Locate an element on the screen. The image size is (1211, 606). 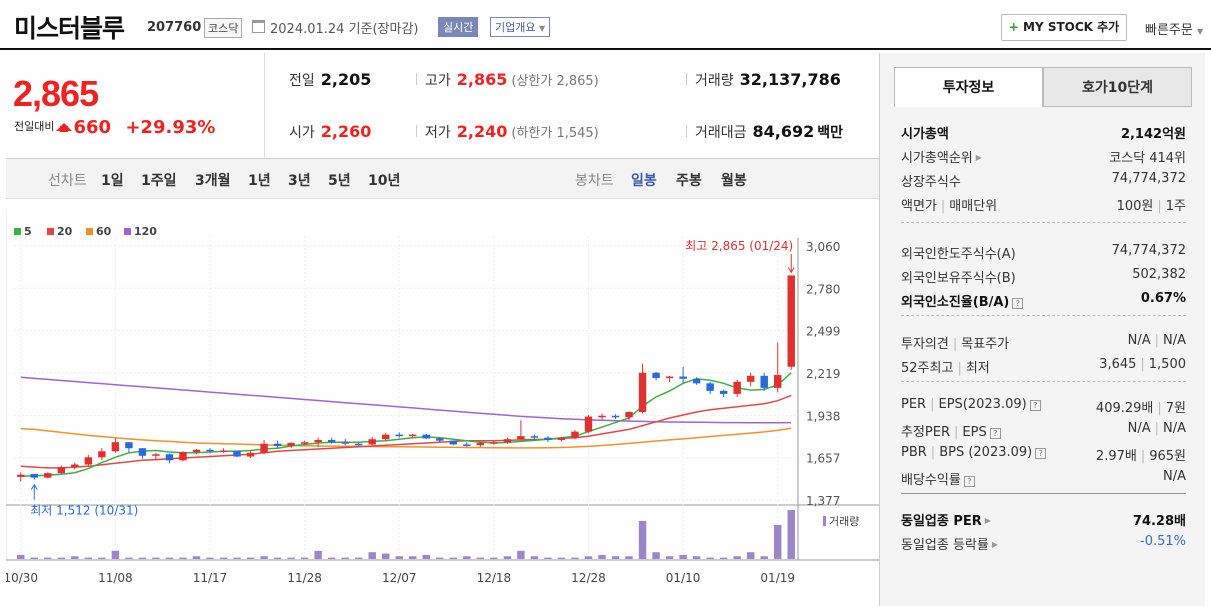
base-date: 2024.01.24 기준(장마감) is located at coordinates (344, 29).